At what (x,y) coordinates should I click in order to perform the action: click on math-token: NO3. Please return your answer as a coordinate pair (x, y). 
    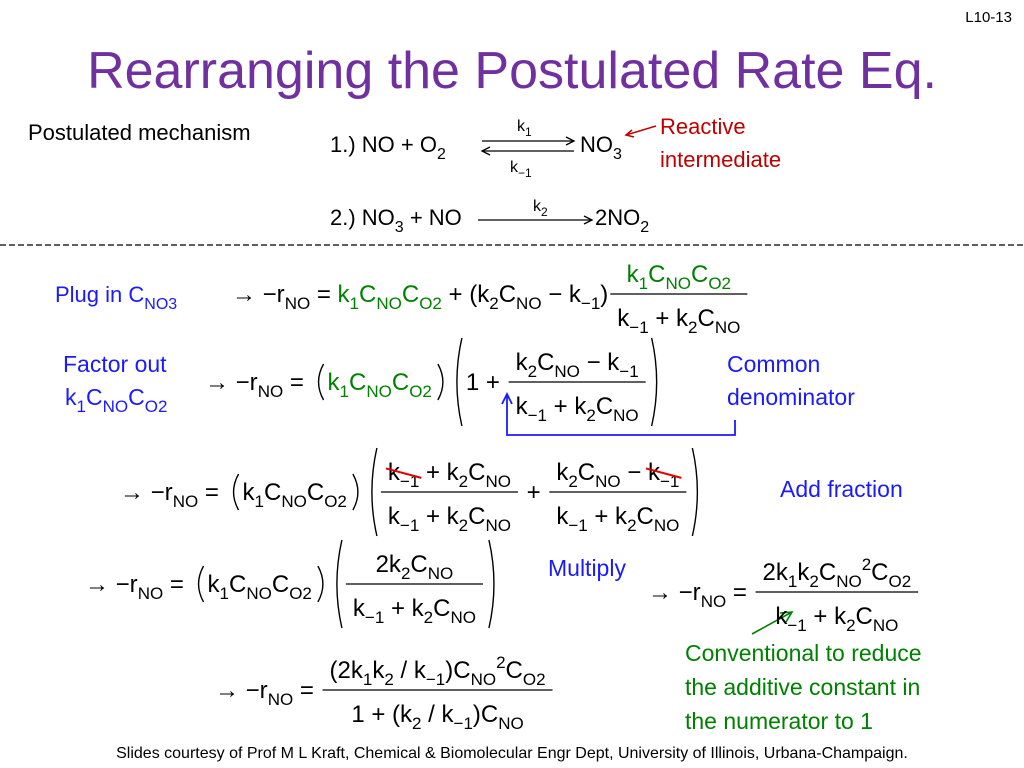
    Looking at the image, I should click on (160, 304).